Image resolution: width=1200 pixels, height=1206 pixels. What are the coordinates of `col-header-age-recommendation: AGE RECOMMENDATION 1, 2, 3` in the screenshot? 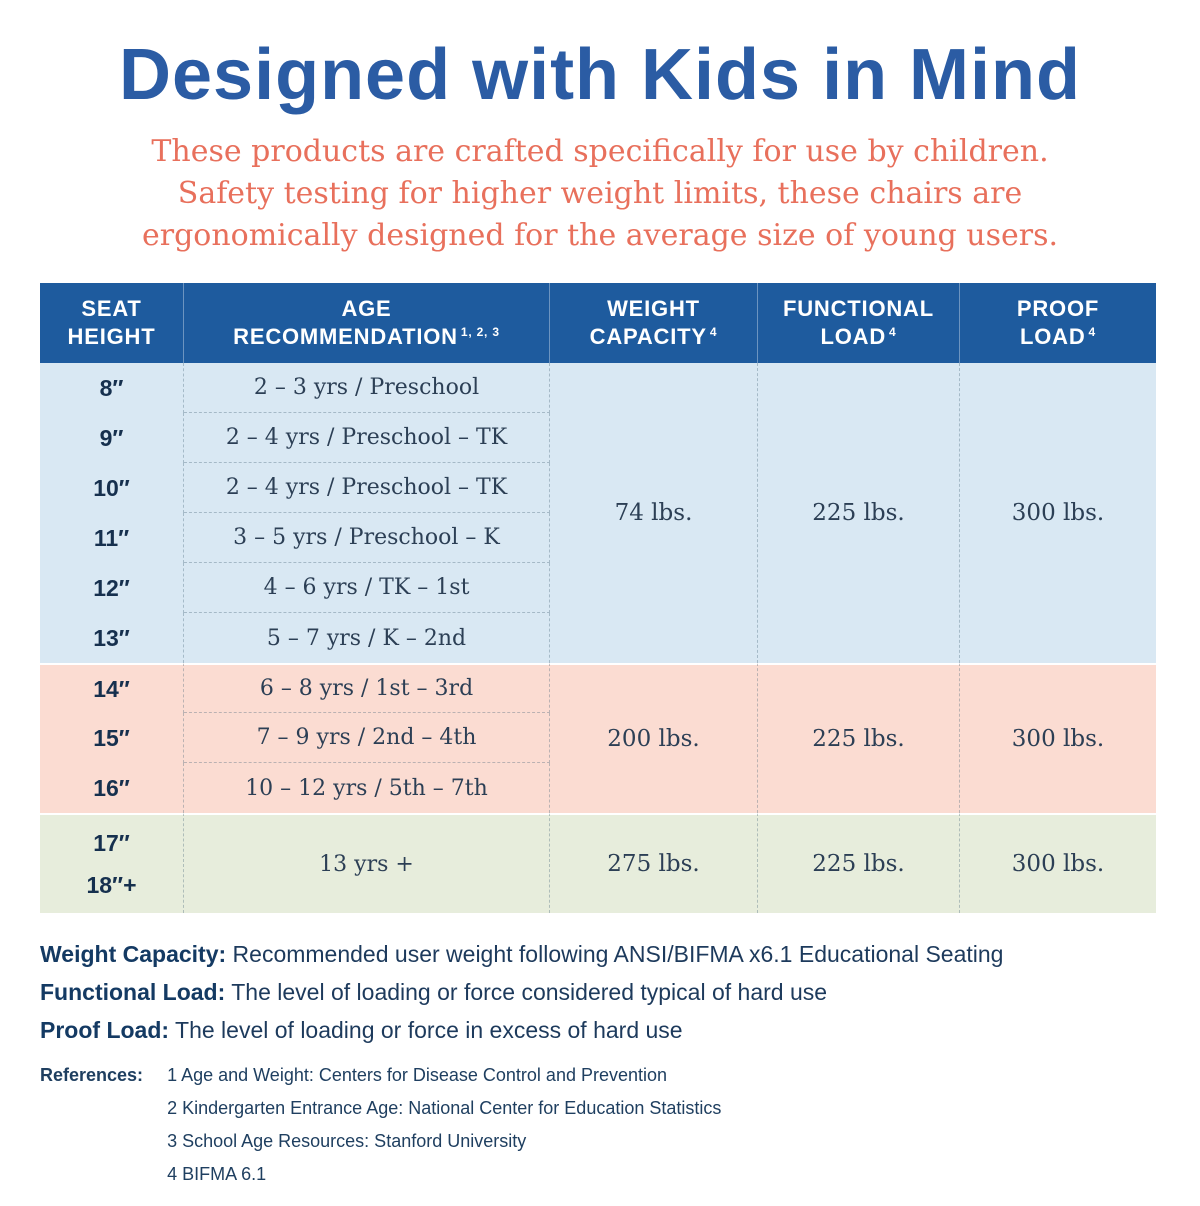 It's located at (367, 323).